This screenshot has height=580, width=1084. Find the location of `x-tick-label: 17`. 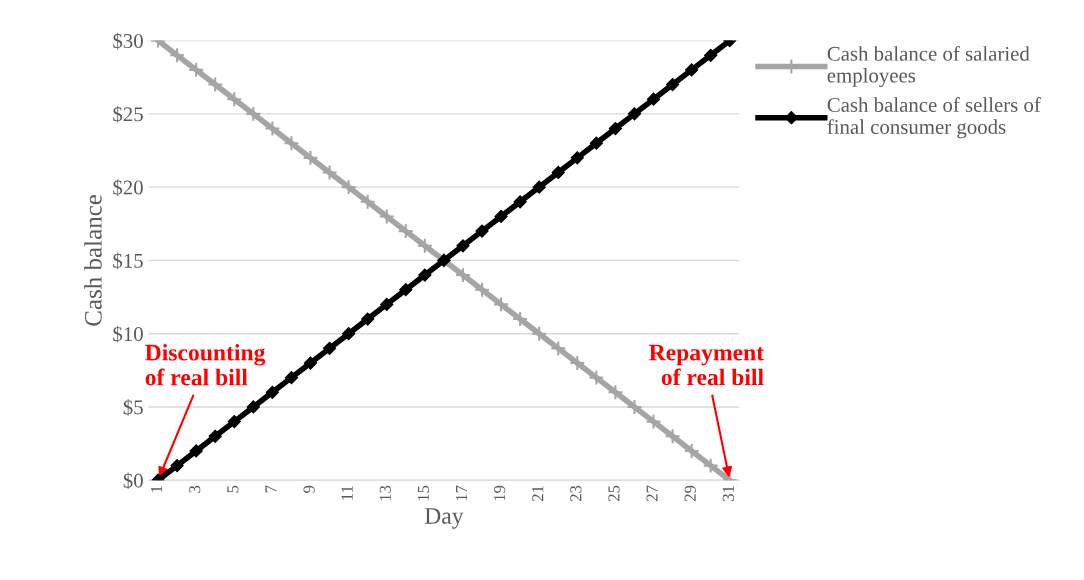

x-tick-label: 17 is located at coordinates (461, 493).